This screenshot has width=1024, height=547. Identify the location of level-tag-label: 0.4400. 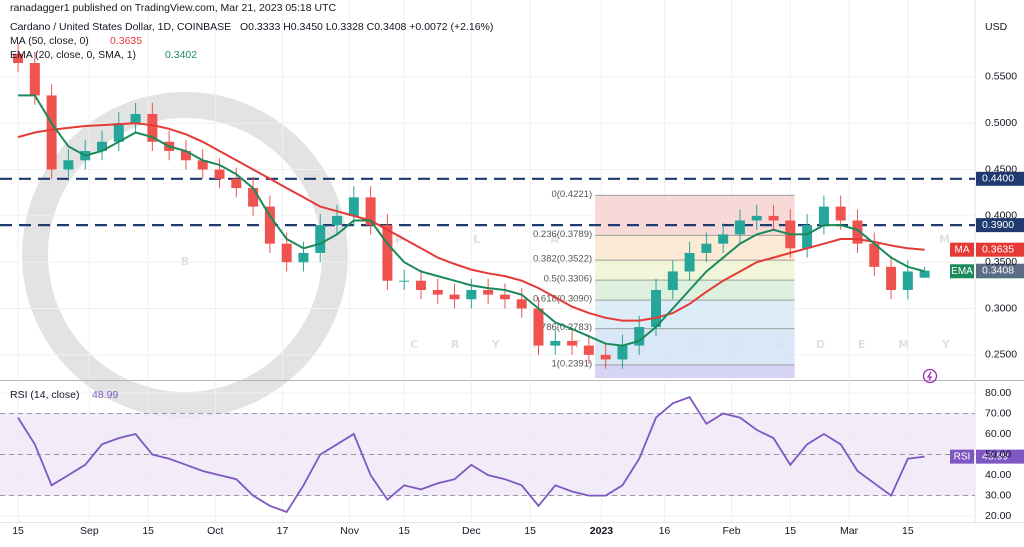
(998, 179).